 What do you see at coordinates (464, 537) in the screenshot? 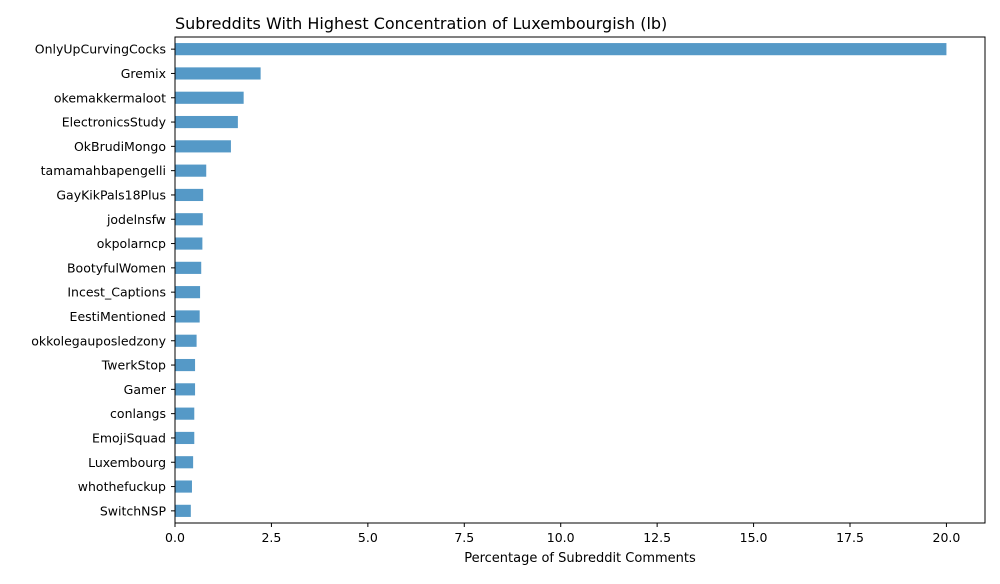
I see `x-tick-label: 7.5` at bounding box center [464, 537].